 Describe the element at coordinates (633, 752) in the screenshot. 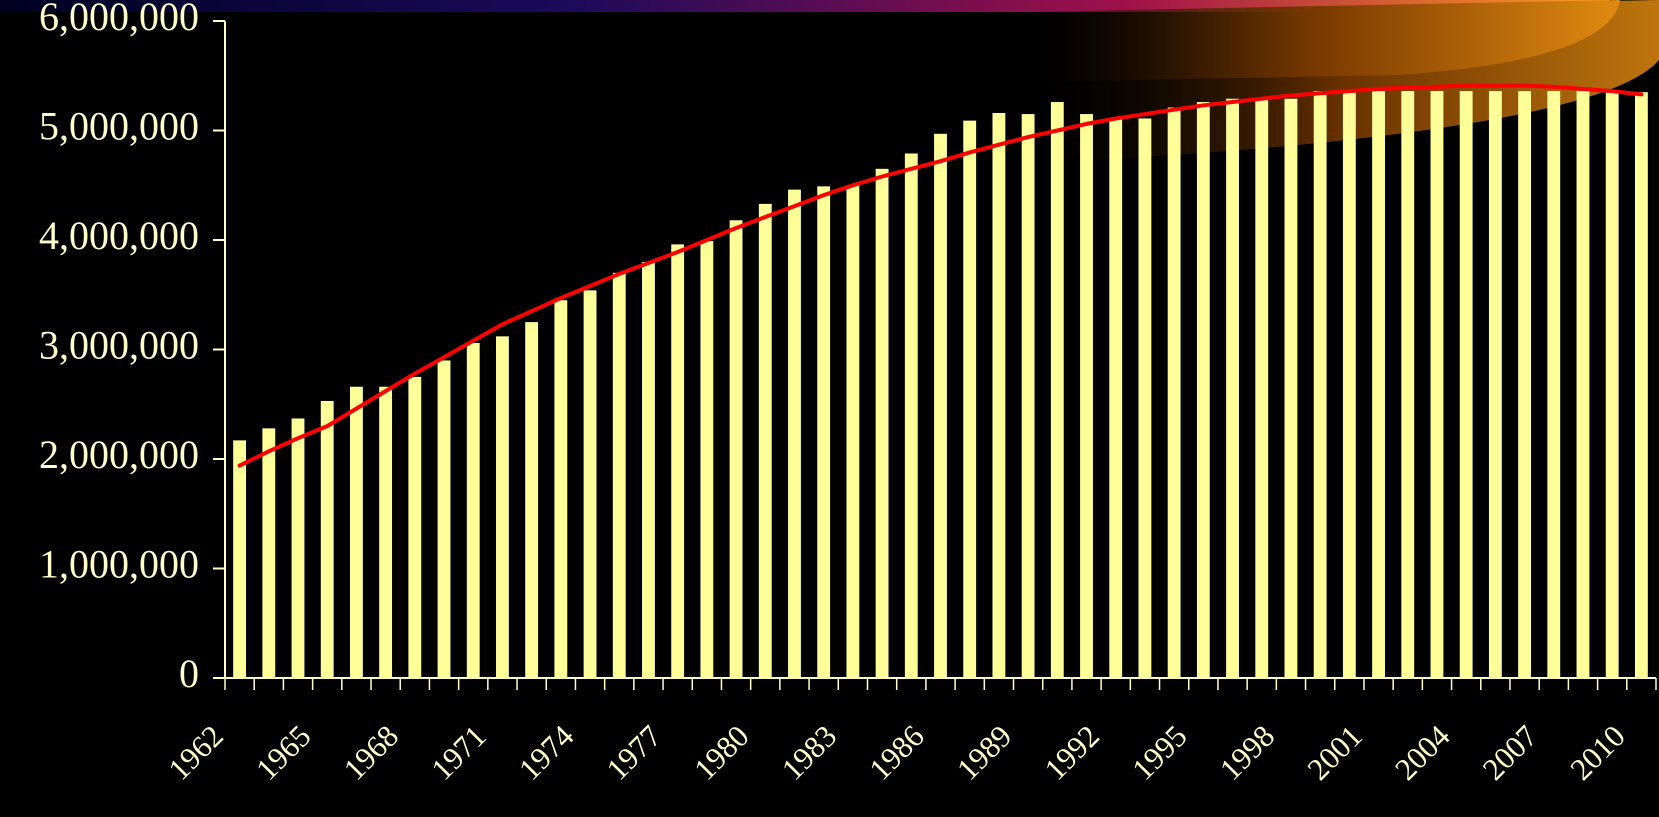

I see `x-tick-label: 1977` at that location.